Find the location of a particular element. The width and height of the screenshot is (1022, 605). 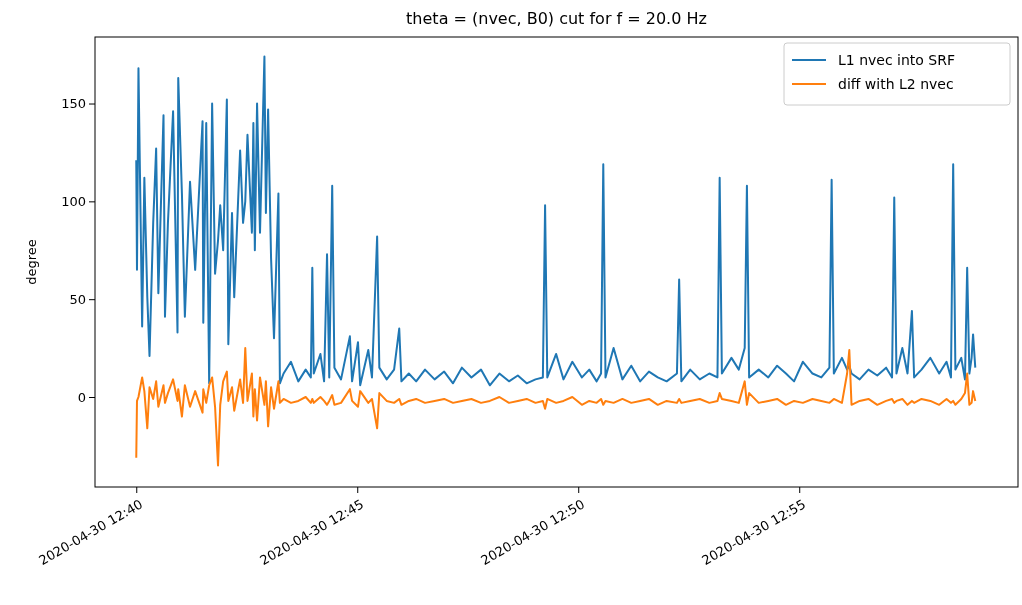

legend-label: diff with L2 nvec is located at coordinates (896, 84).